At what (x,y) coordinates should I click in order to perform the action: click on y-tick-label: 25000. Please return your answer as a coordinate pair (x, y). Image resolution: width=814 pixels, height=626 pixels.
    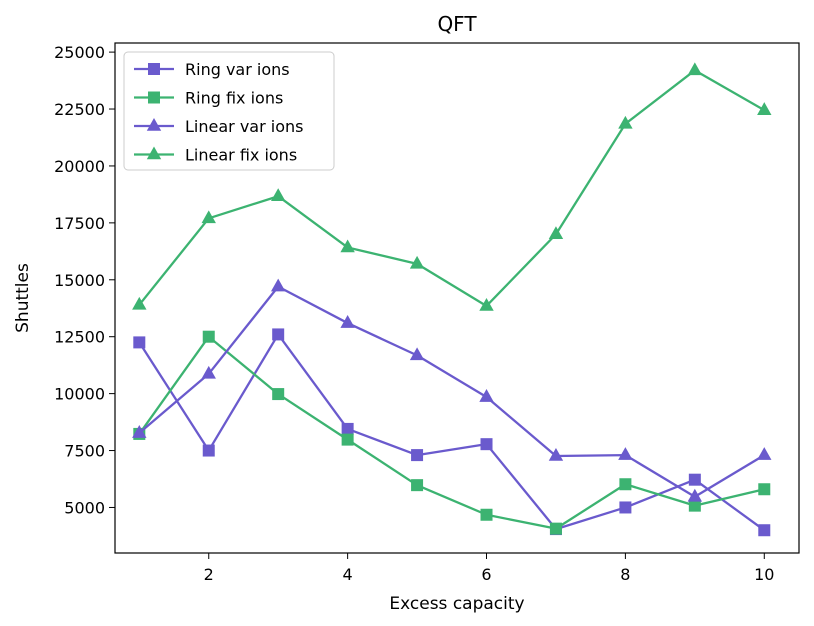
    Looking at the image, I should click on (79, 52).